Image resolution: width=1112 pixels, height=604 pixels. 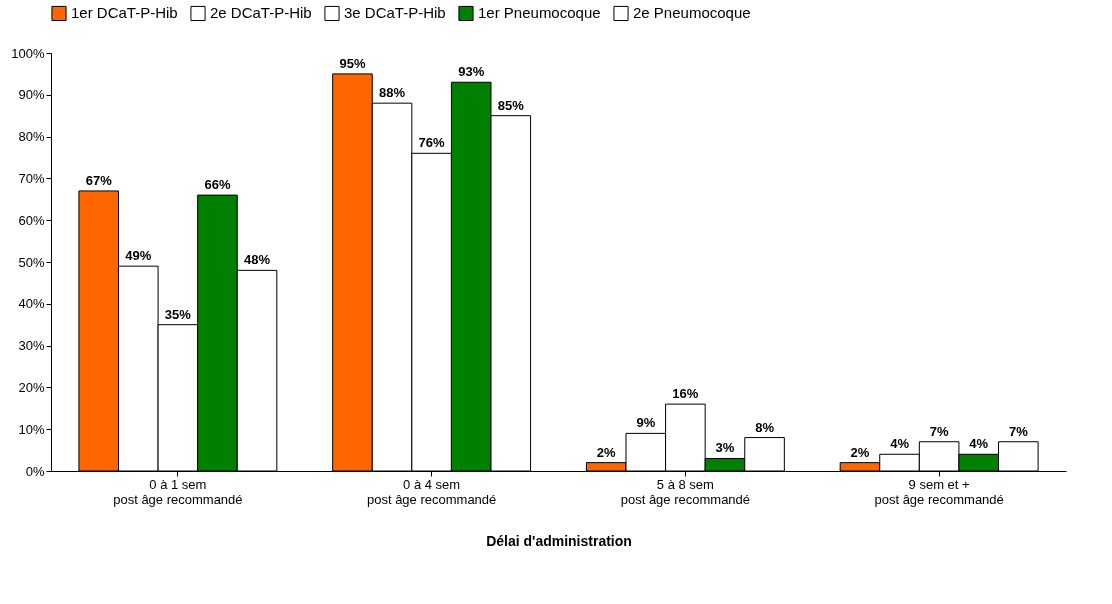 What do you see at coordinates (431, 491) in the screenshot?
I see `x-tick-label: 0 à 4 sem post âge recommandé` at bounding box center [431, 491].